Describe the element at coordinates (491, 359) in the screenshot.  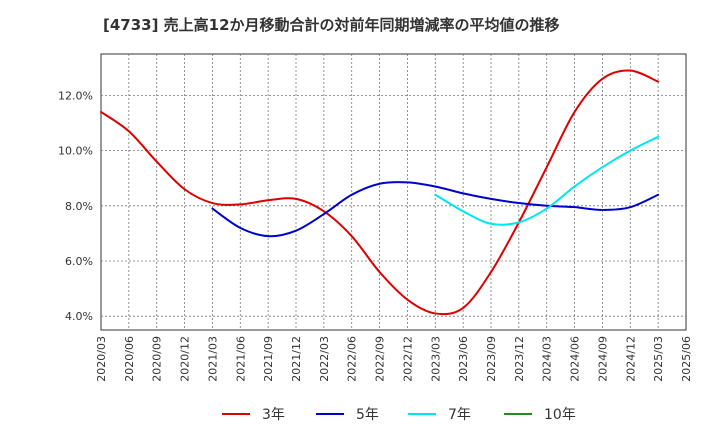
I see `x-tick-label: 2023/09` at that location.